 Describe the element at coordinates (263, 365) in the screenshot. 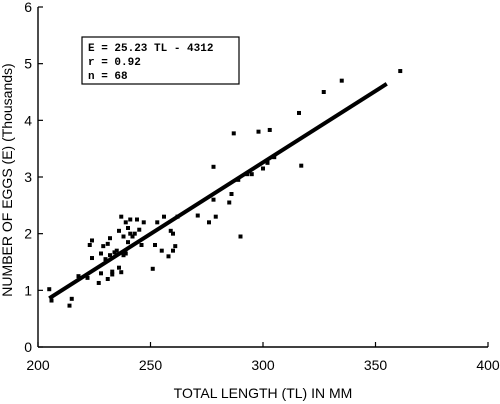

I see `x-tick-label: 300` at that location.